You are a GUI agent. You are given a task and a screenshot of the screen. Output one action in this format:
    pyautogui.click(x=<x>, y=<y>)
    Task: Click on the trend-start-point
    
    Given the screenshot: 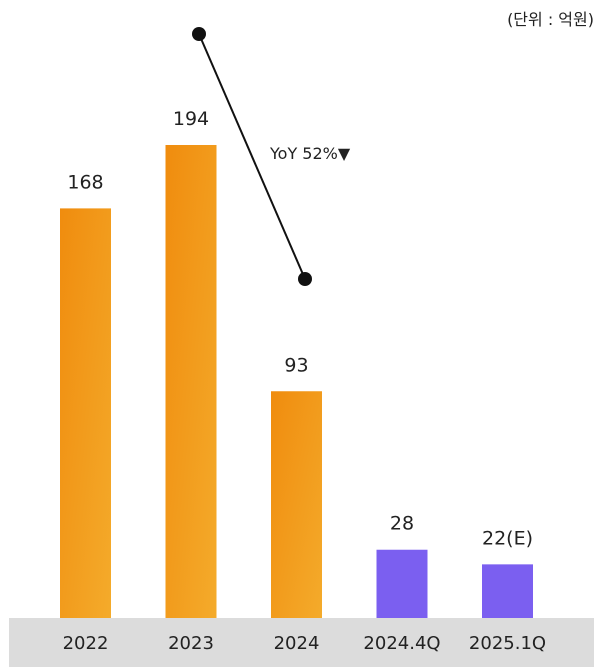 What is the action you would take?
    pyautogui.click(x=199, y=34)
    